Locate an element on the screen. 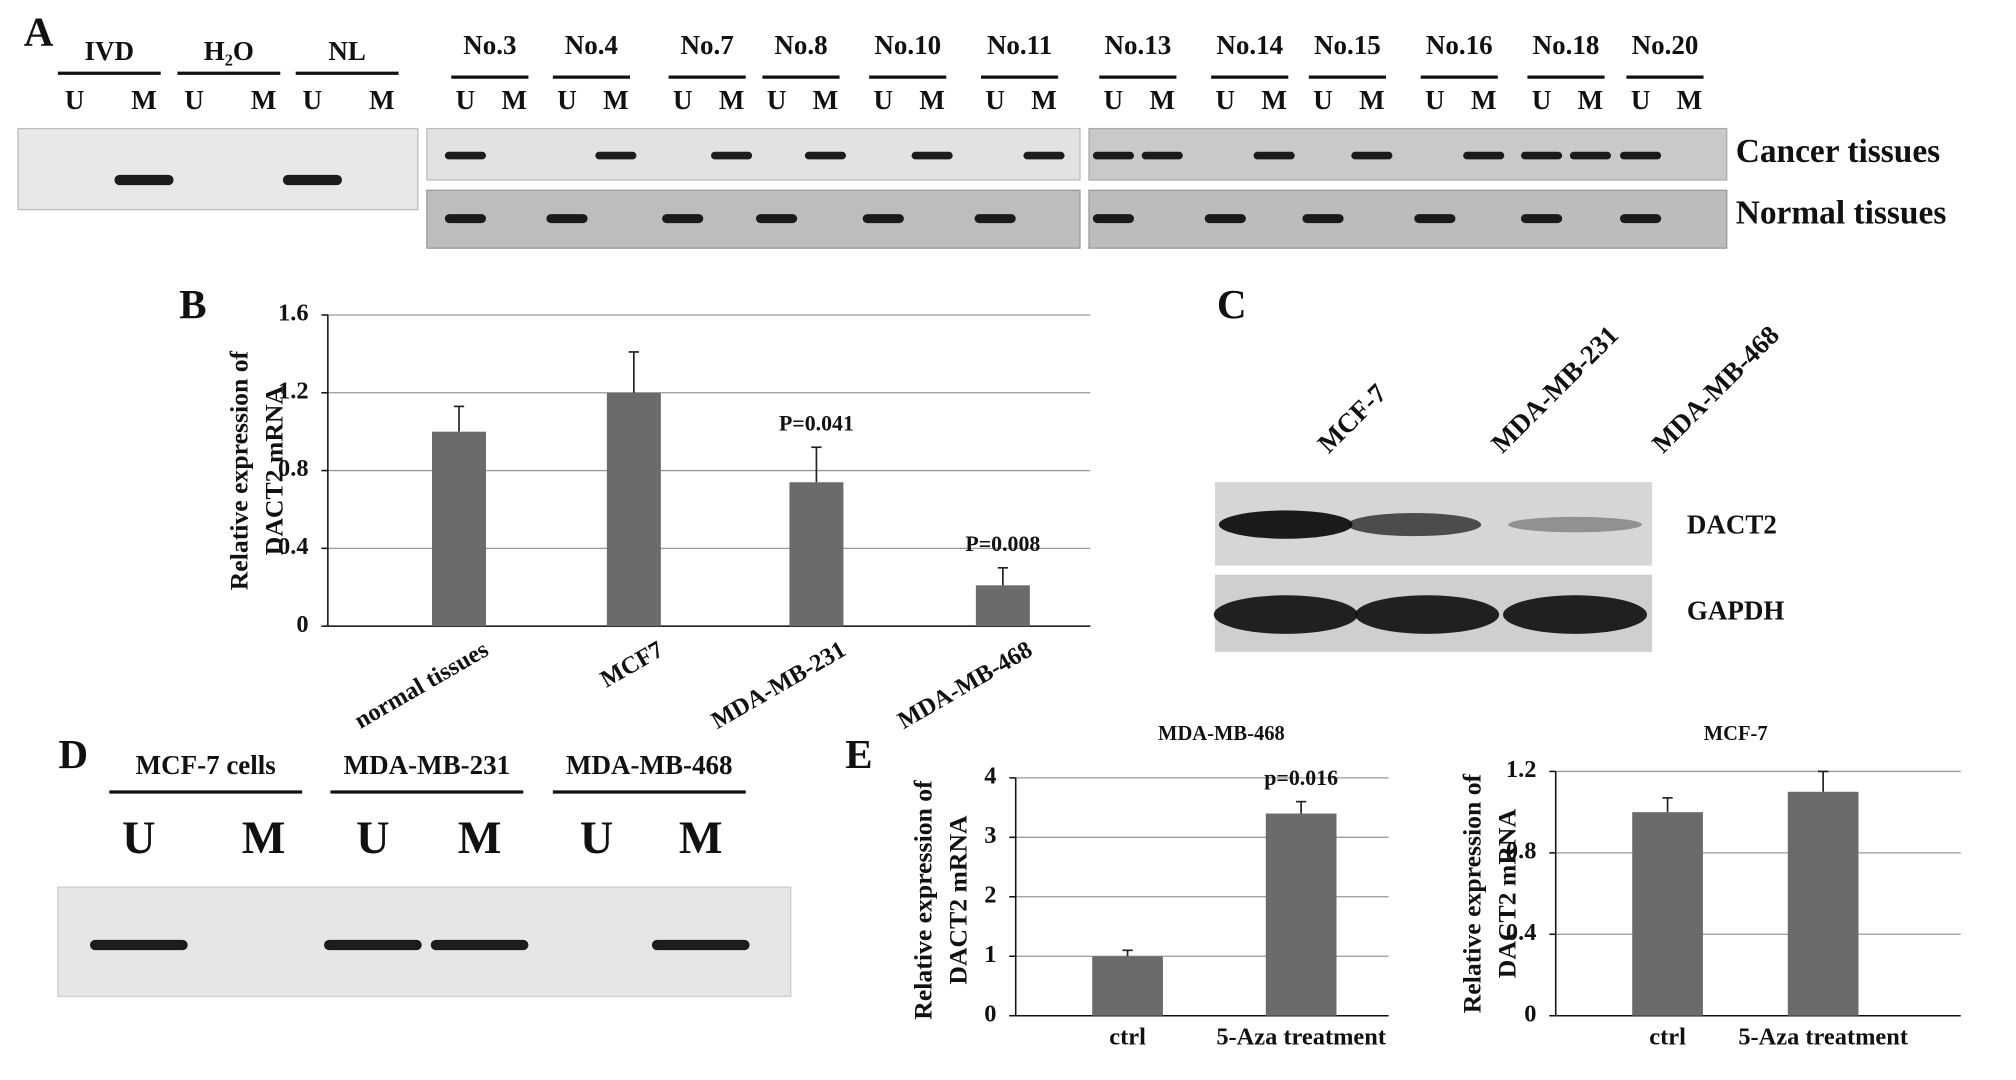 Image resolution: width=2016 pixels, height=1080 pixels. group-label: No.20 is located at coordinates (1665, 45).